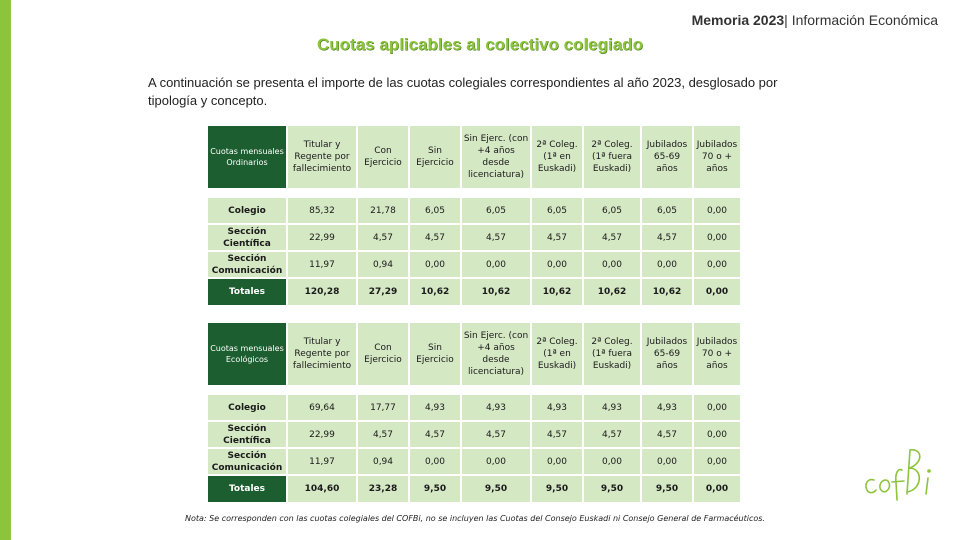 Image resolution: width=960 pixels, height=540 pixels. Describe the element at coordinates (322, 407) in the screenshot. I see `table-cell: 69,64` at that location.